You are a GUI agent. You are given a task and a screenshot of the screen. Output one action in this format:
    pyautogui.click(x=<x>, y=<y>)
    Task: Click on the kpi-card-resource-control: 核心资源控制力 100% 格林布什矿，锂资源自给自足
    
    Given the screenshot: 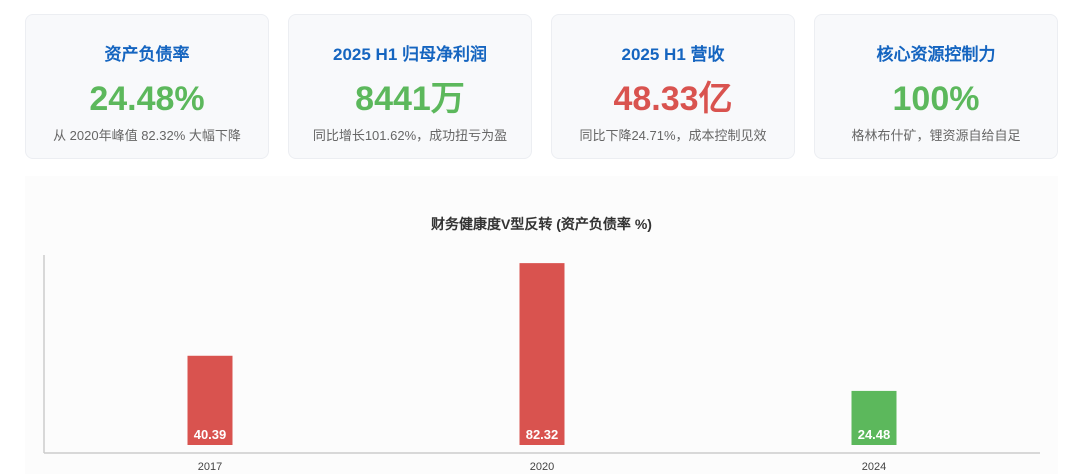 What is the action you would take?
    pyautogui.click(x=936, y=86)
    